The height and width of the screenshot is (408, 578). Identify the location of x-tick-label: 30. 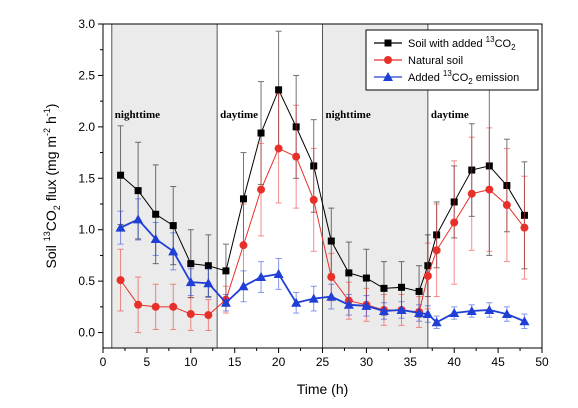
(367, 362).